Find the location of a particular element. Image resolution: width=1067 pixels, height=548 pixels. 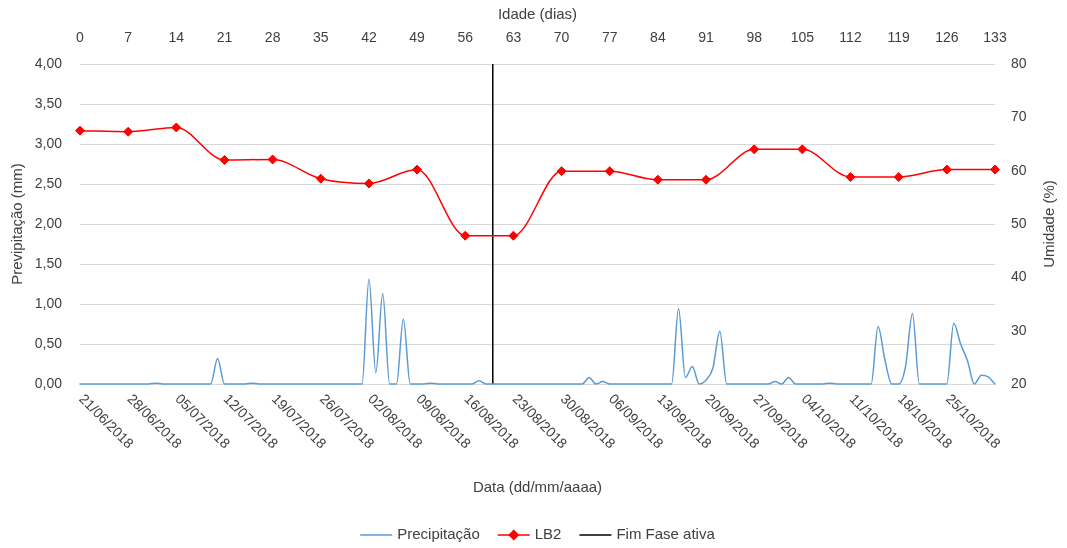

x2-tick-label: 49 is located at coordinates (417, 37).